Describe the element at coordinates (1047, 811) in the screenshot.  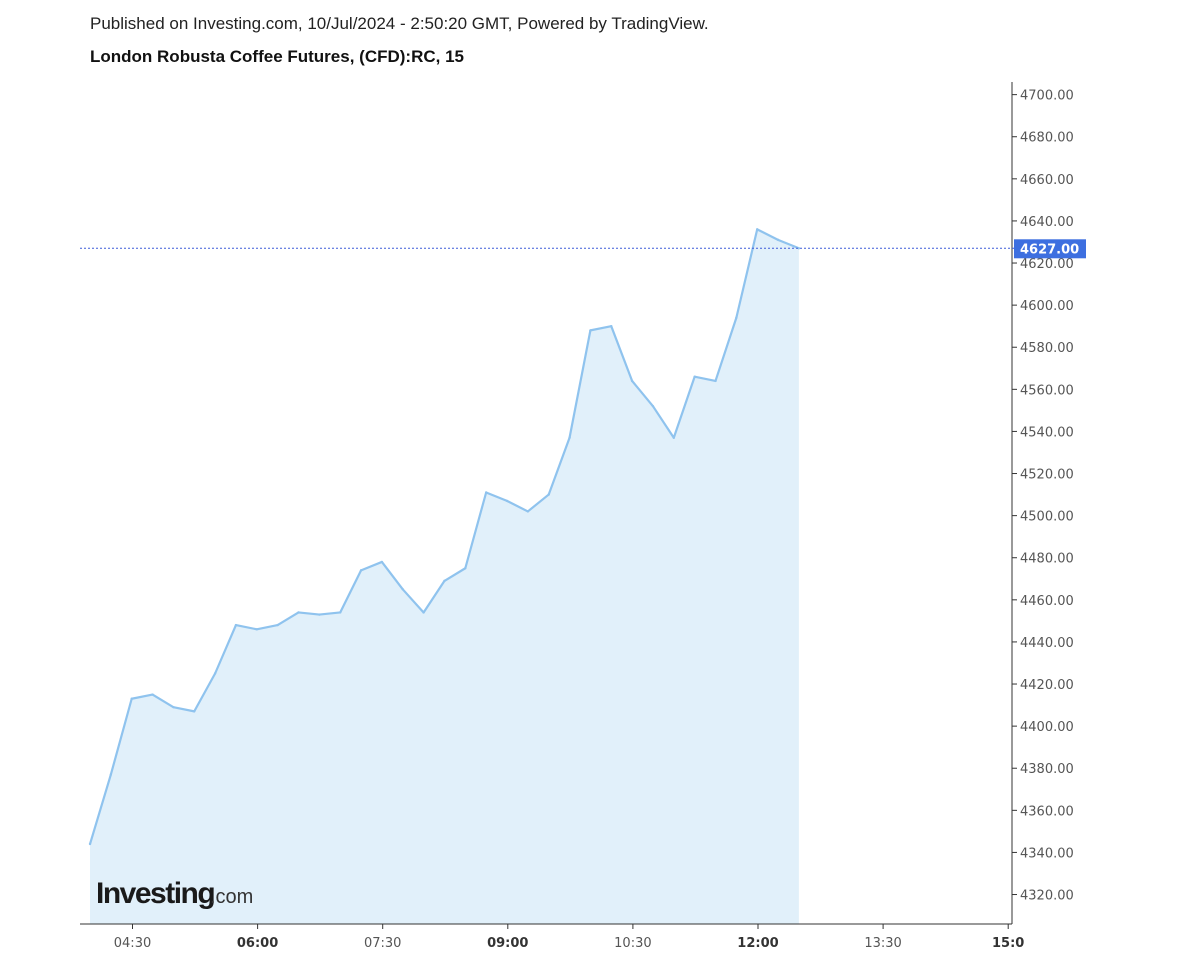
I see `y-tick-label: 4360.00` at that location.